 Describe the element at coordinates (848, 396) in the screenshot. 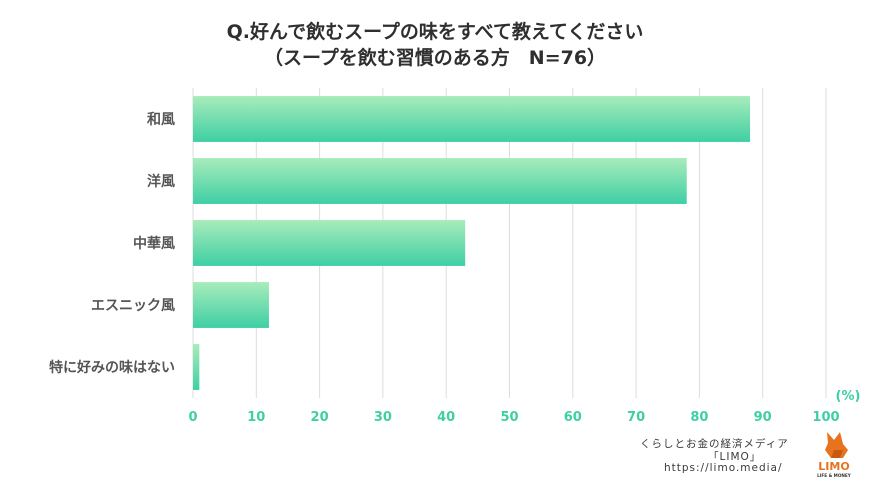

I see `unit-label: (%)` at that location.